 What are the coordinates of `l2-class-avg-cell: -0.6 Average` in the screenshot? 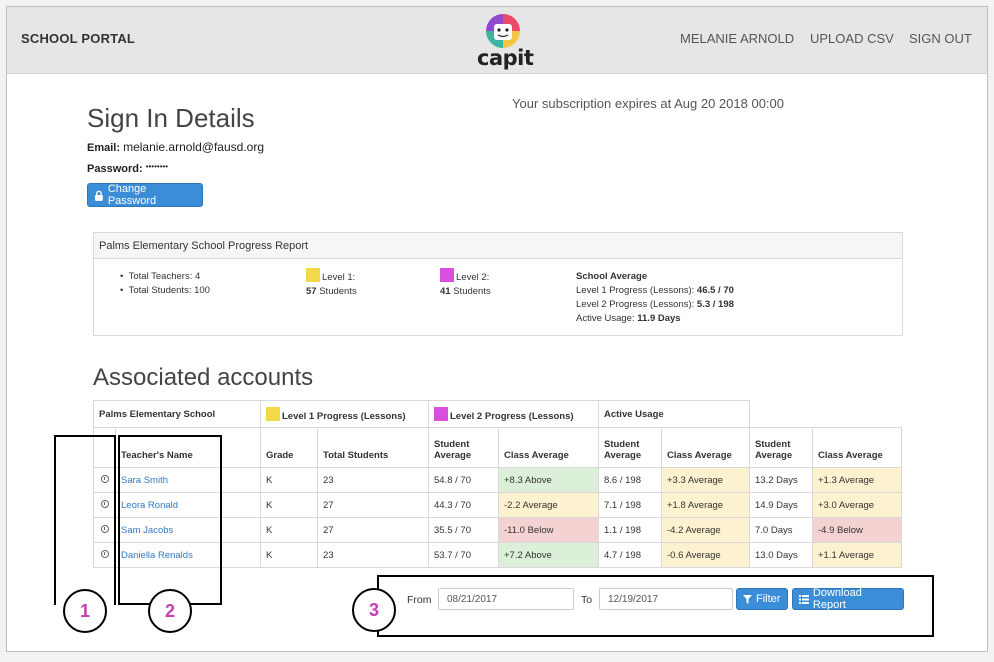 It's located at (705, 555).